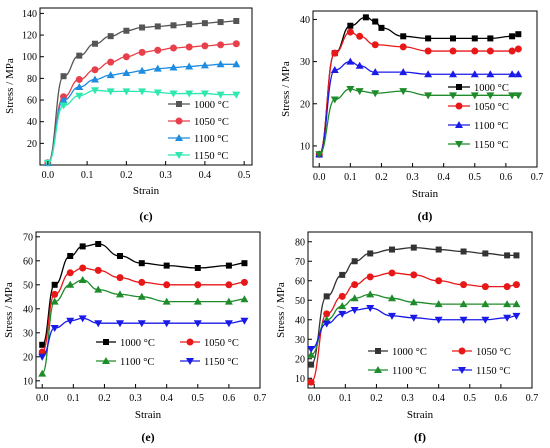 This screenshot has height=448, width=550. Describe the element at coordinates (143, 294) in the screenshot. I see `series-line` at that location.